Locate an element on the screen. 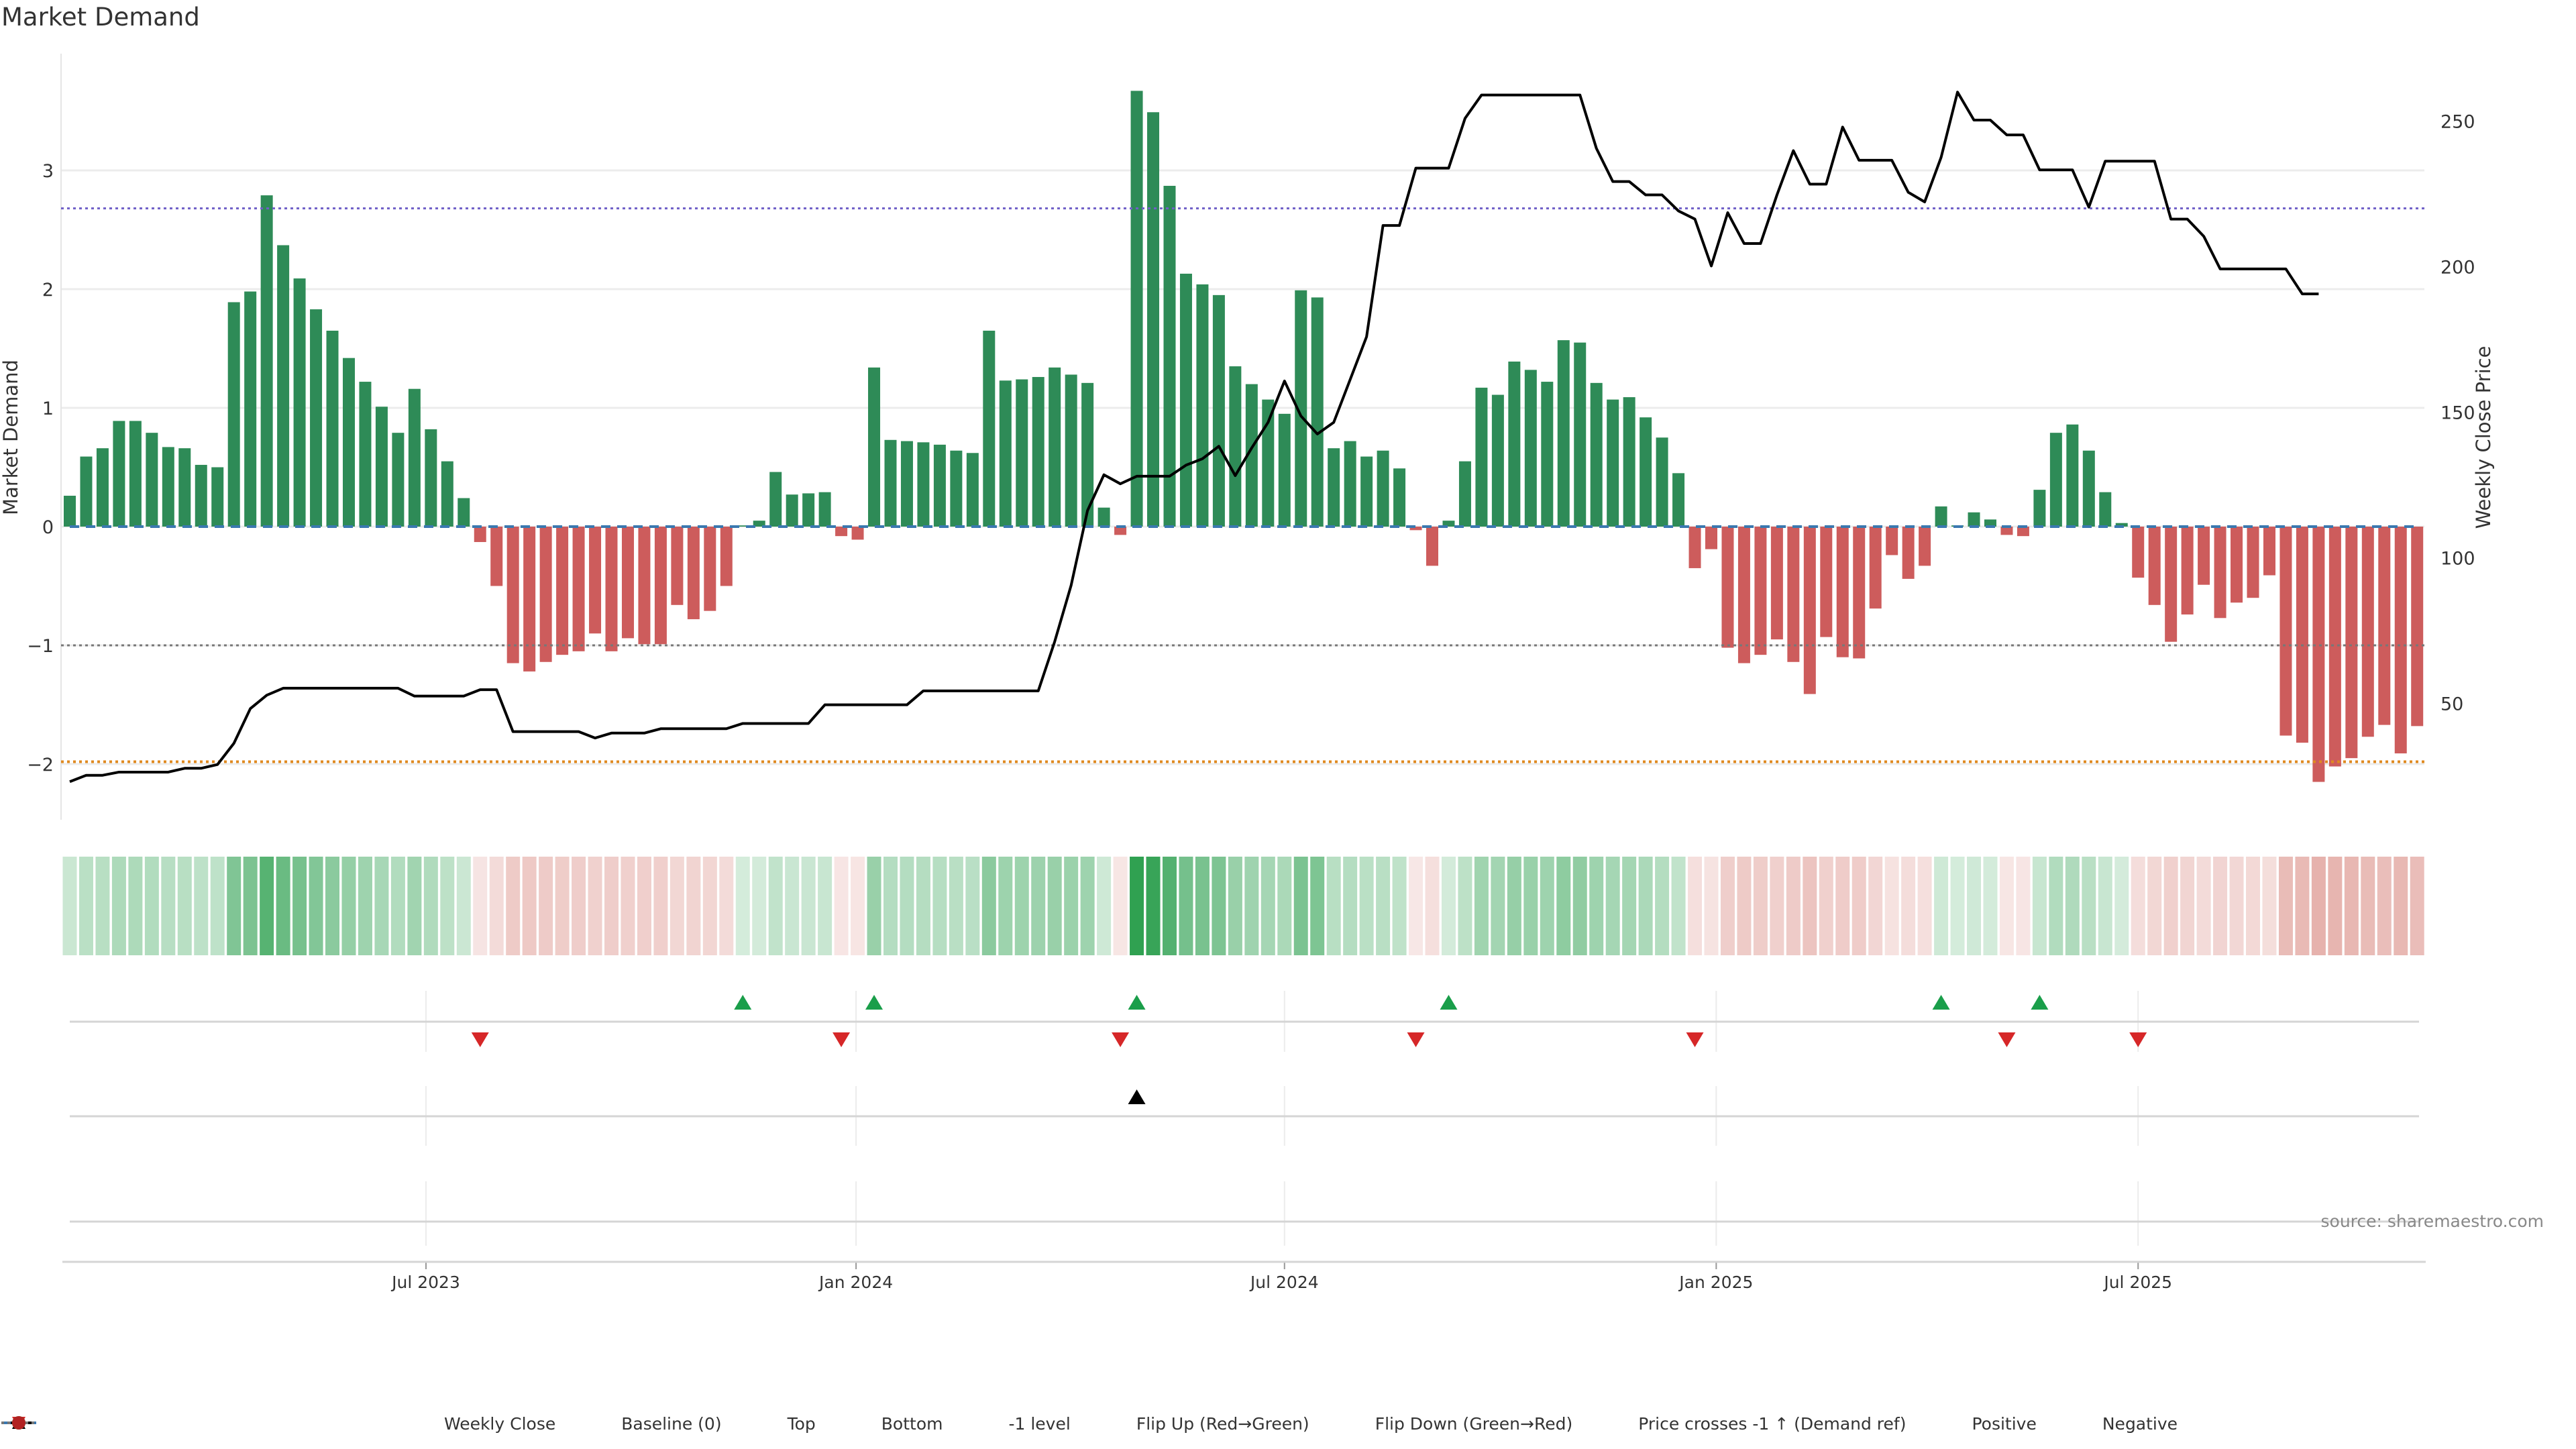 Image resolution: width=2576 pixels, height=1449 pixels. legend-item-flip-down: Flip Down (Green→Red) is located at coordinates (792, 1424).